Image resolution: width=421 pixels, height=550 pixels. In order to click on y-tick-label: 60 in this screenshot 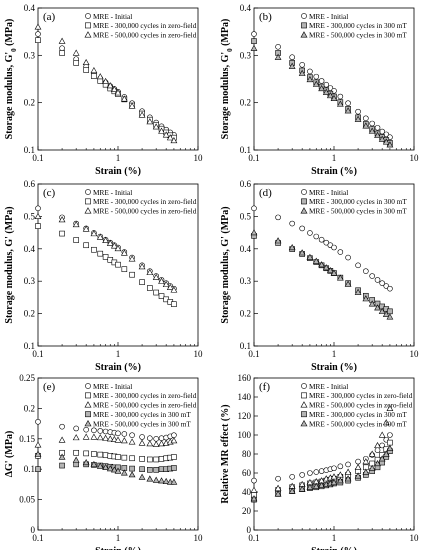, I will do `click(247, 473)`.